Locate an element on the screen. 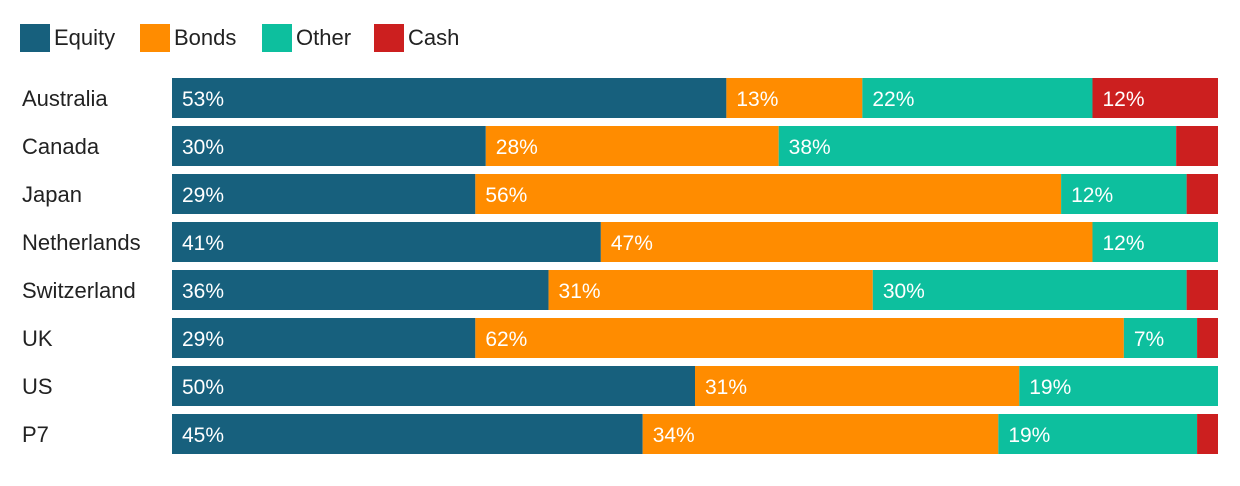 The width and height of the screenshot is (1240, 486). bar-segment-netherlands-equity is located at coordinates (386, 242).